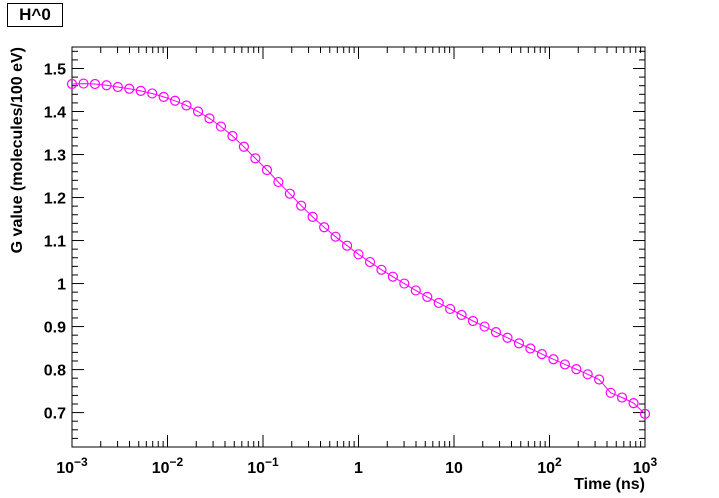  Describe the element at coordinates (609, 484) in the screenshot. I see `x-axis-label: Time (ns)` at that location.